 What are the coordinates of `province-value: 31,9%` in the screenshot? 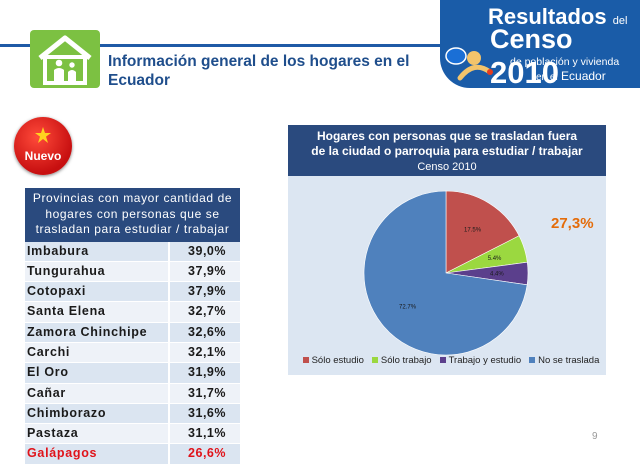 It's located at (205, 373).